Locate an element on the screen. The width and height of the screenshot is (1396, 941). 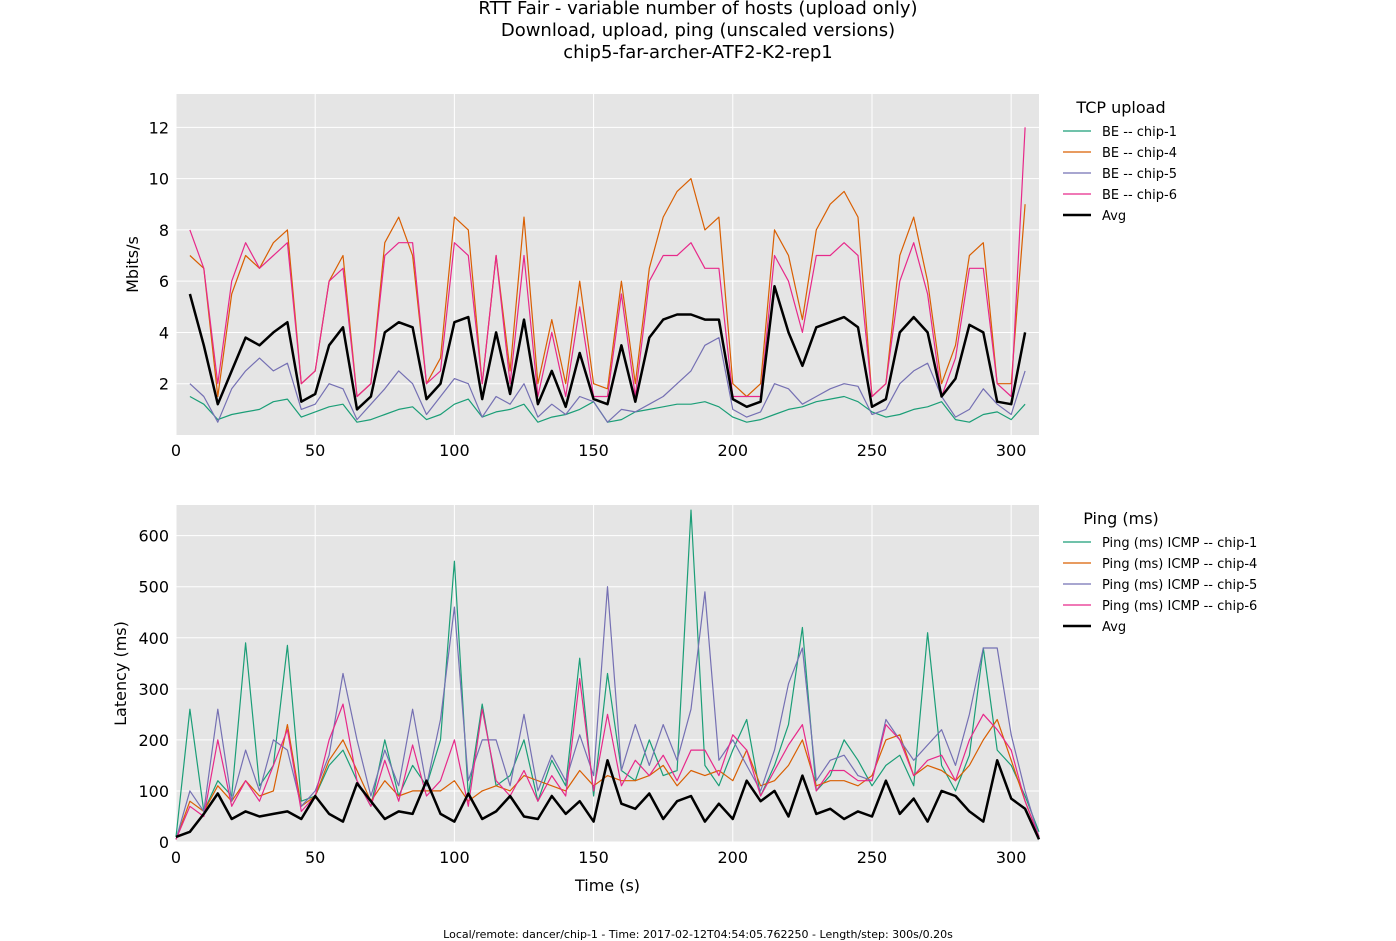
upload-y-tick-label: 4 is located at coordinates (164, 332).